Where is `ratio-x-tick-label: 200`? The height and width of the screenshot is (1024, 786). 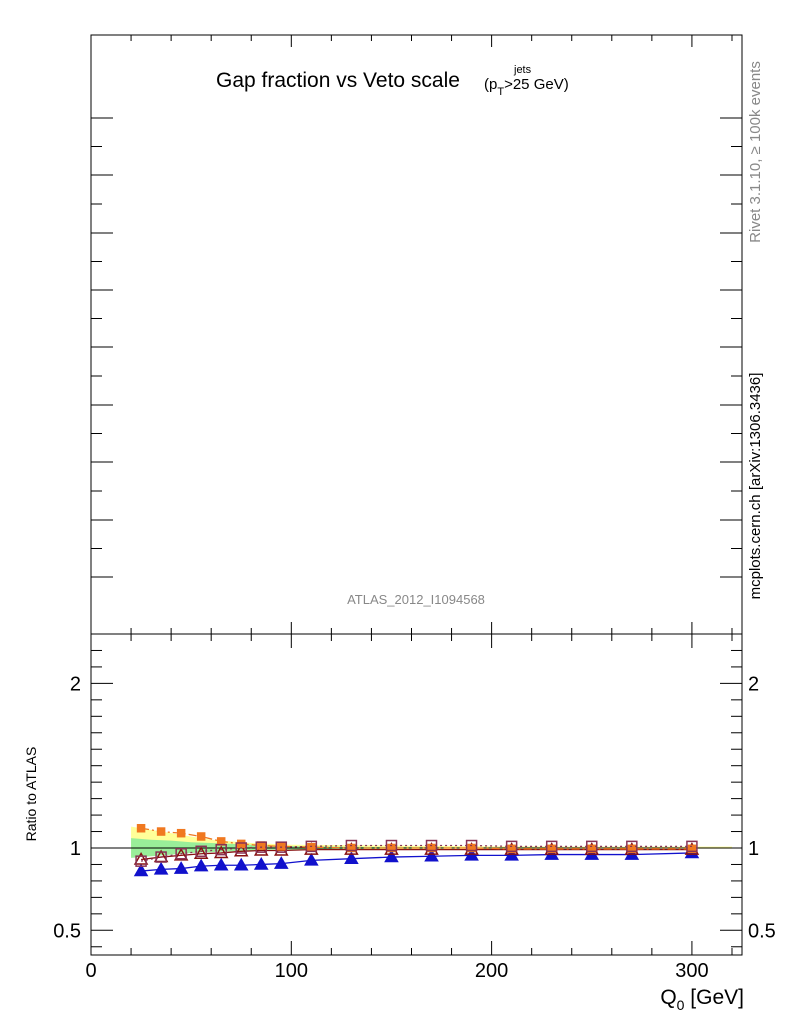
ratio-x-tick-label: 200 is located at coordinates (491, 971).